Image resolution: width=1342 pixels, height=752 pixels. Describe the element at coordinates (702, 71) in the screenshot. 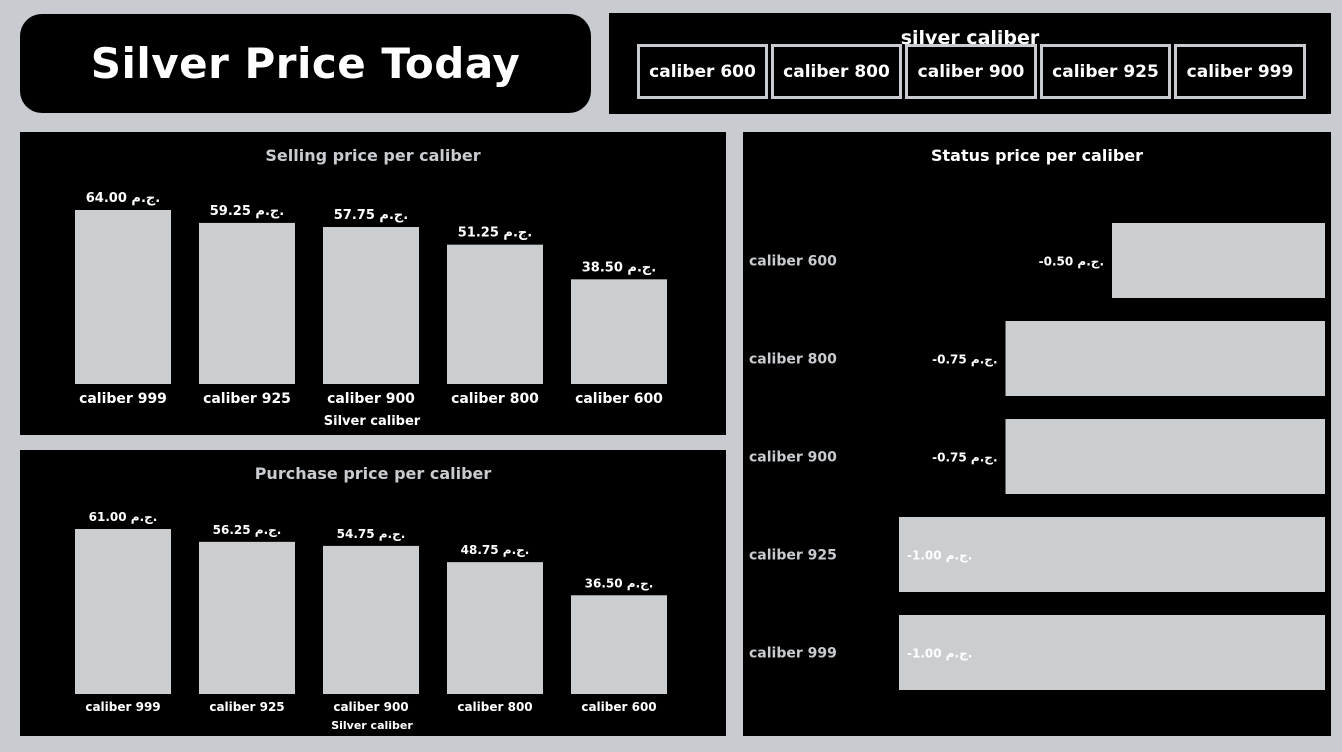

I see `slicer-item-caliber-600: caliber 600` at that location.